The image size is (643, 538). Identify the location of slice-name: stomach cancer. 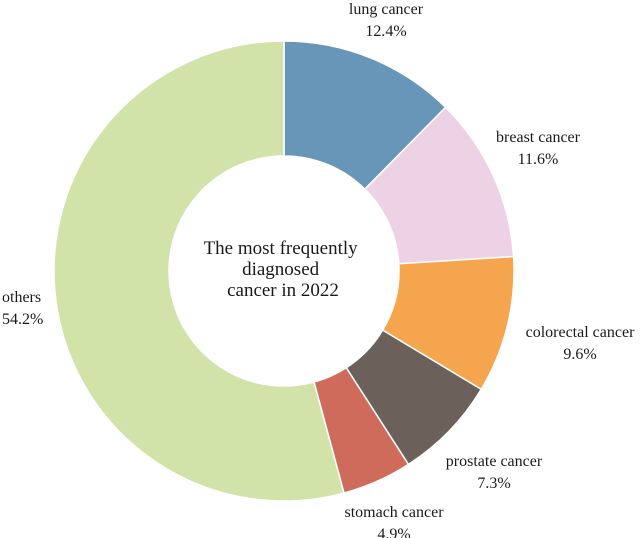
(394, 512).